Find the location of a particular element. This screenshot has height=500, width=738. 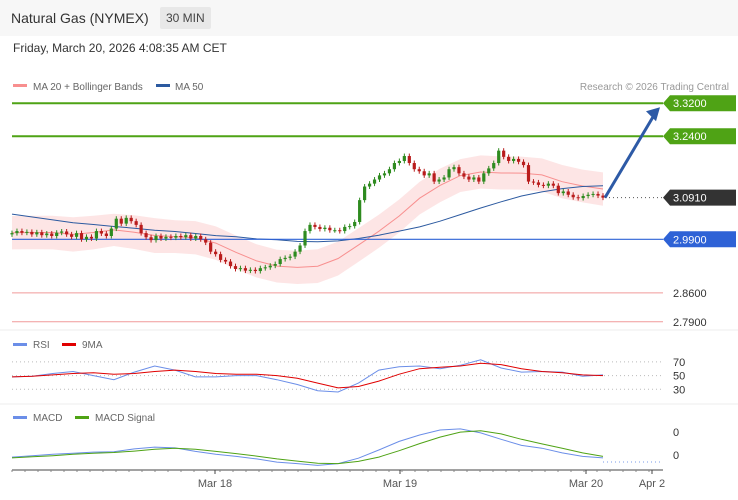

support-red-label: 2.7900 is located at coordinates (690, 323).